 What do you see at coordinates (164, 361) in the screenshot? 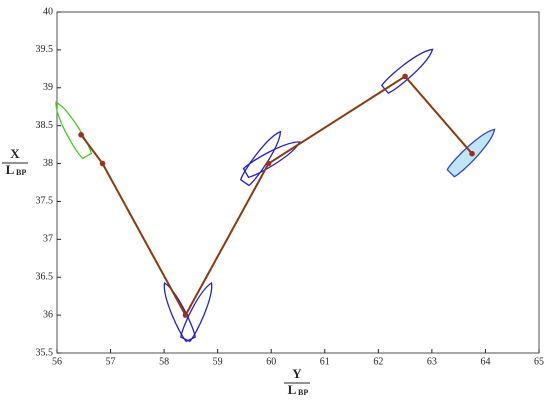
I see `x-tick-label: 58` at bounding box center [164, 361].